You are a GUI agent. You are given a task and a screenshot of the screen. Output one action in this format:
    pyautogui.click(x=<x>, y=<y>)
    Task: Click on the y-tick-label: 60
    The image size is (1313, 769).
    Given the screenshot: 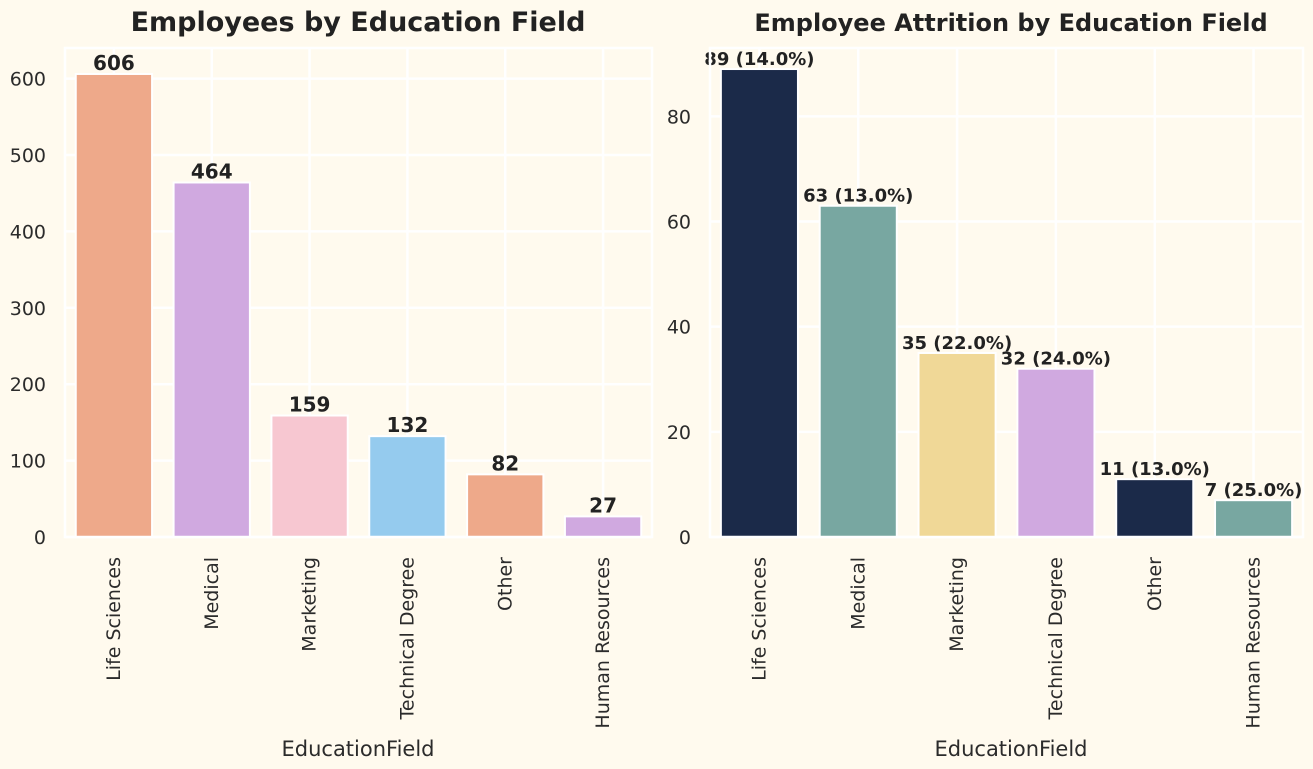 What is the action you would take?
    pyautogui.click(x=679, y=223)
    